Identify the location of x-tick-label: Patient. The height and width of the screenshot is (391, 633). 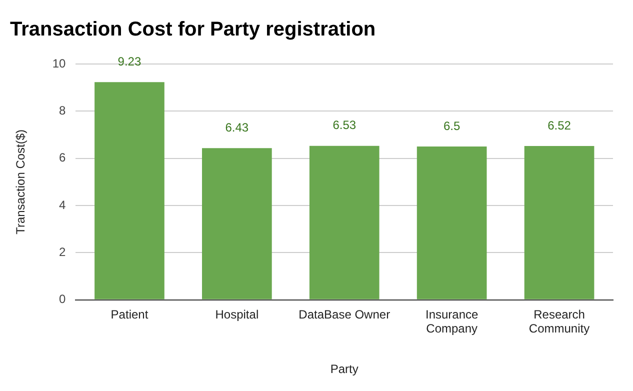
(129, 314).